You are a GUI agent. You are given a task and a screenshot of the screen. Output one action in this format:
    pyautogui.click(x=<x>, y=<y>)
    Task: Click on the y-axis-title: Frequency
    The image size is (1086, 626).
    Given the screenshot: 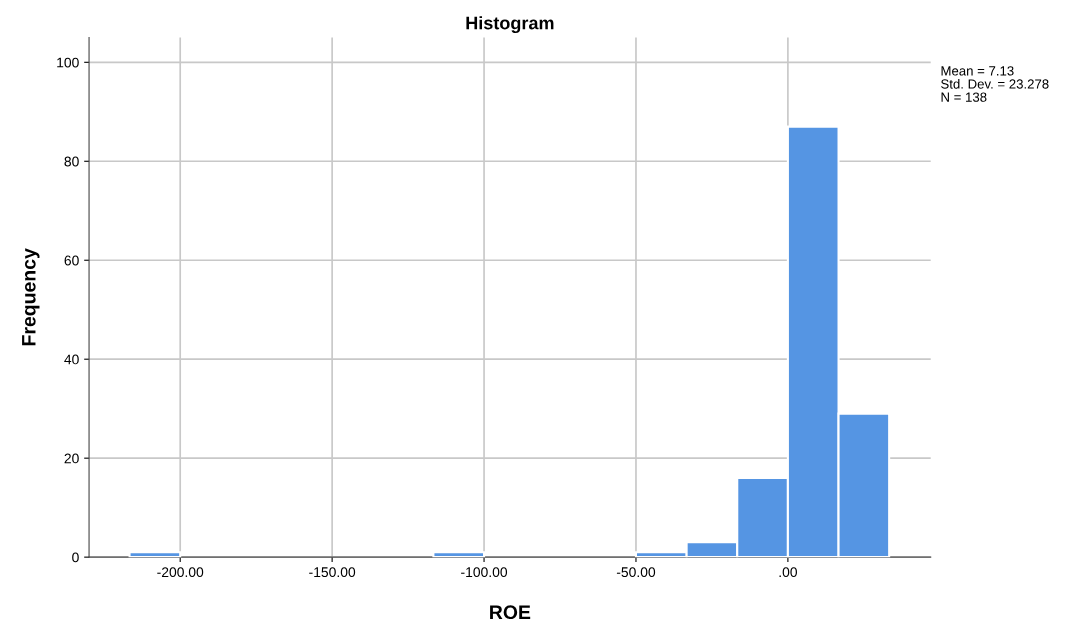 What is the action you would take?
    pyautogui.click(x=31, y=297)
    